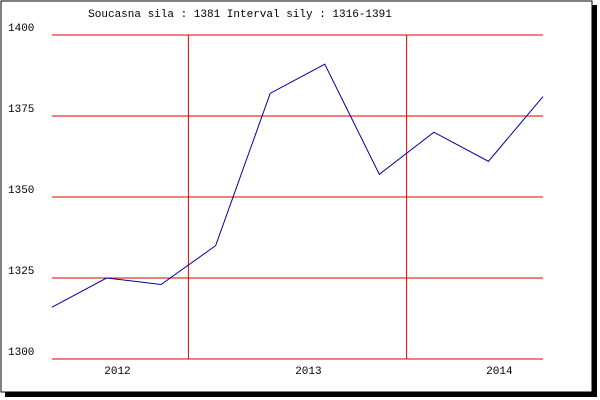 This screenshot has width=600, height=400. What do you see at coordinates (499, 372) in the screenshot?
I see `x-tick-label: 2014` at bounding box center [499, 372].